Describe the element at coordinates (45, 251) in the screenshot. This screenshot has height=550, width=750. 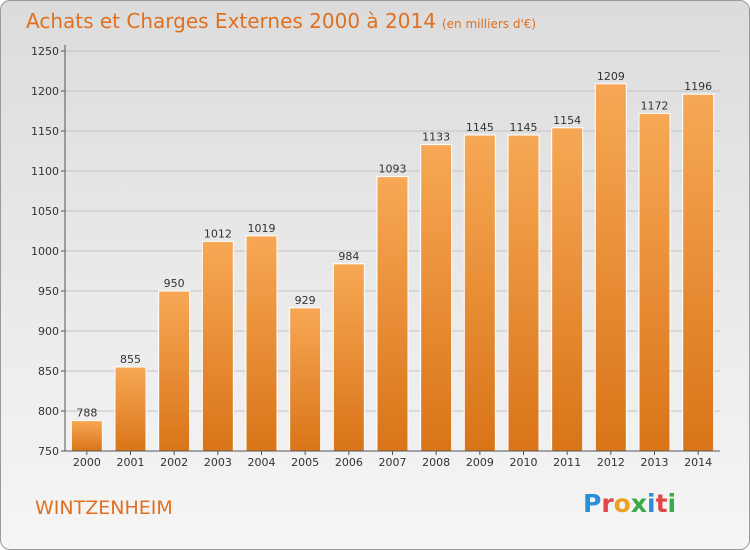
I see `y-tick-label: 1000` at that location.